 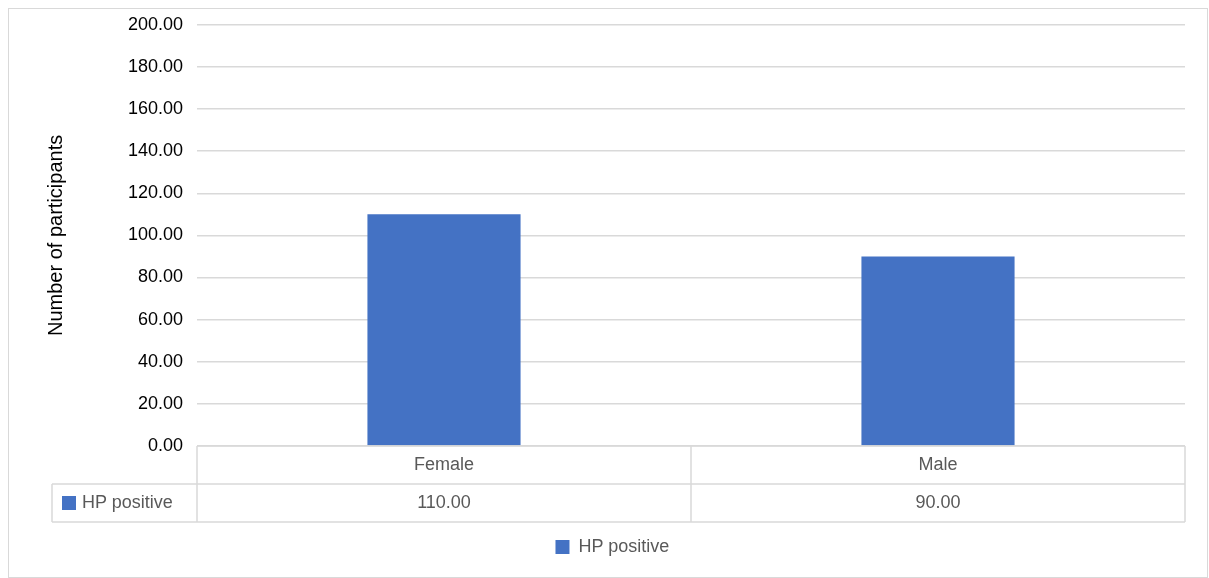 I want to click on text: HP positive, so click(x=127, y=501).